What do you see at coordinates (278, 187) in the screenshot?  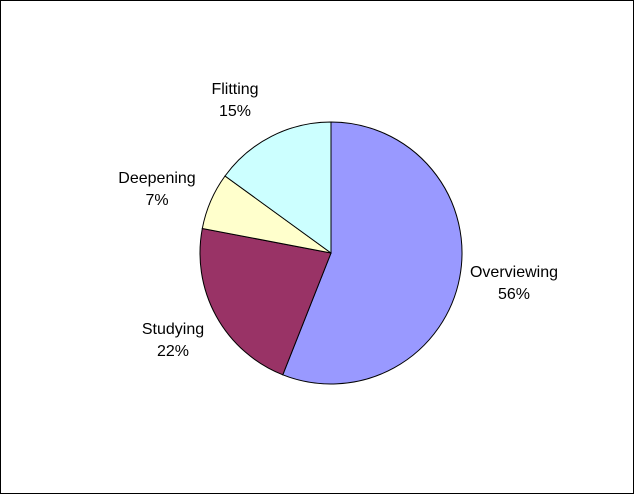 I see `pie-slice-flitting` at bounding box center [278, 187].